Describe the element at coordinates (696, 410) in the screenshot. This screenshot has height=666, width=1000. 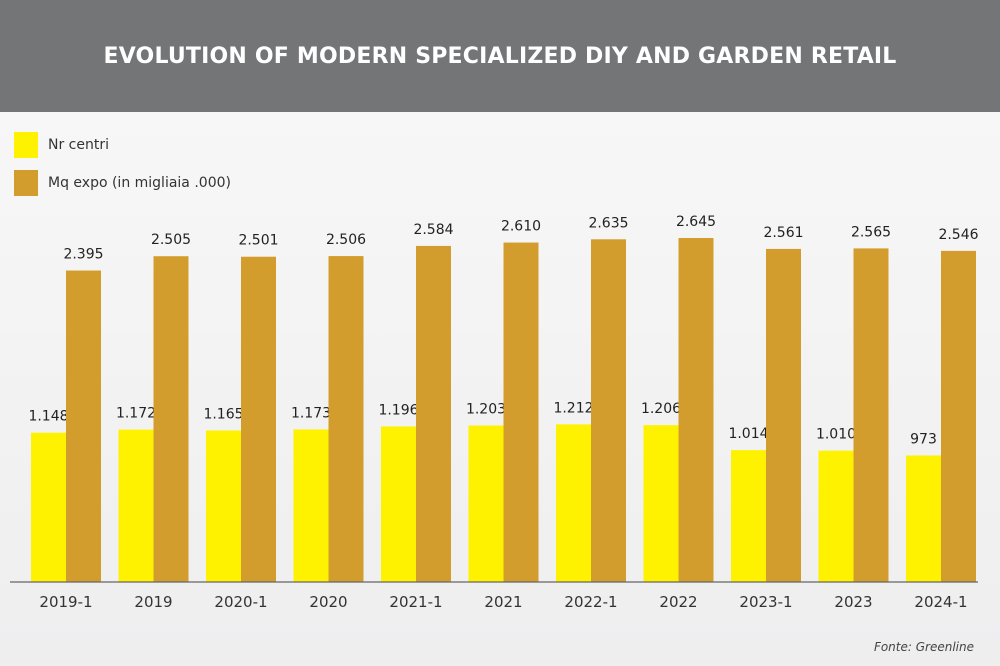
I see `bar-mq-expo-2022` at that location.